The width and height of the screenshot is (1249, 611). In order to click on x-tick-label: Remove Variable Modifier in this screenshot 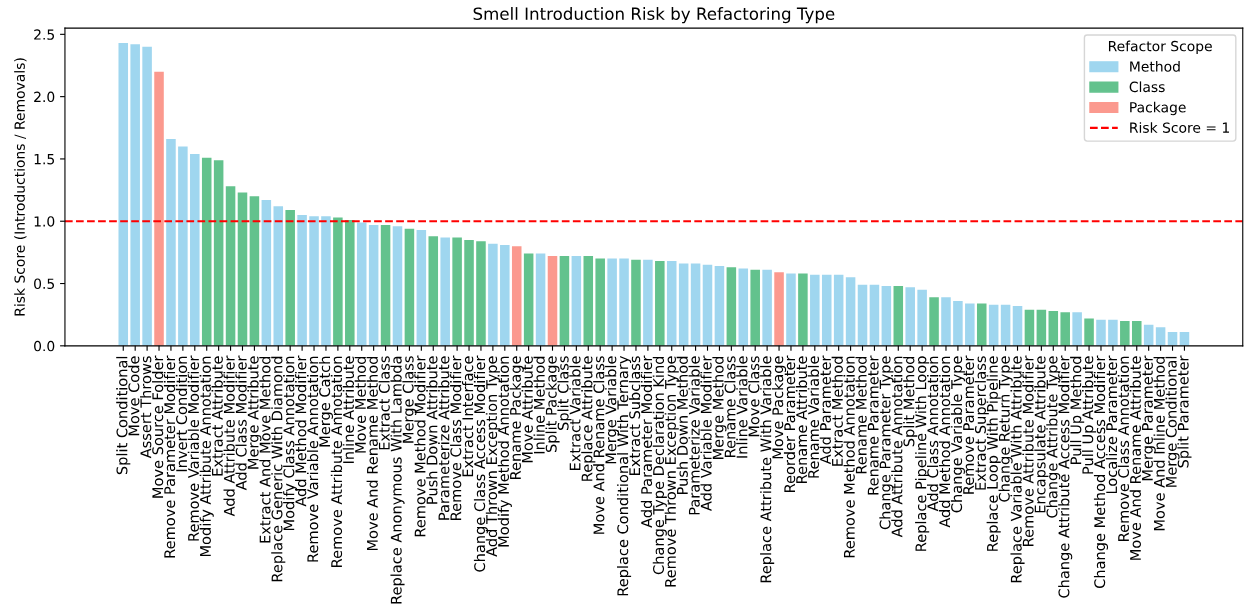, I will do `click(193, 448)`.